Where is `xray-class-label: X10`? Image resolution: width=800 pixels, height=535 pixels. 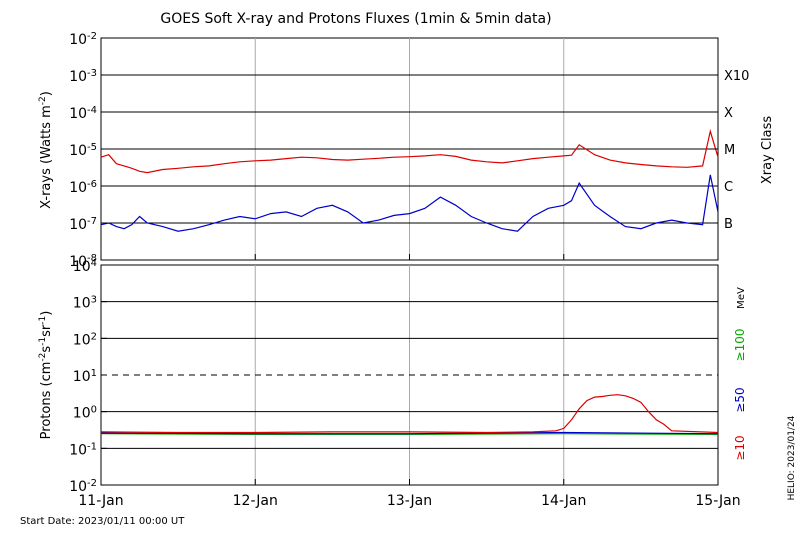 xray-class-label: X10 is located at coordinates (736, 76).